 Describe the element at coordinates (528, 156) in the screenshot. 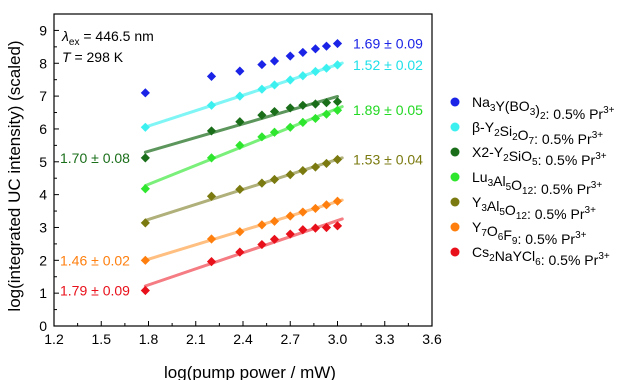

I see `legend-item: X2-Y2SiO5: 0.5% Pr3+` at that location.